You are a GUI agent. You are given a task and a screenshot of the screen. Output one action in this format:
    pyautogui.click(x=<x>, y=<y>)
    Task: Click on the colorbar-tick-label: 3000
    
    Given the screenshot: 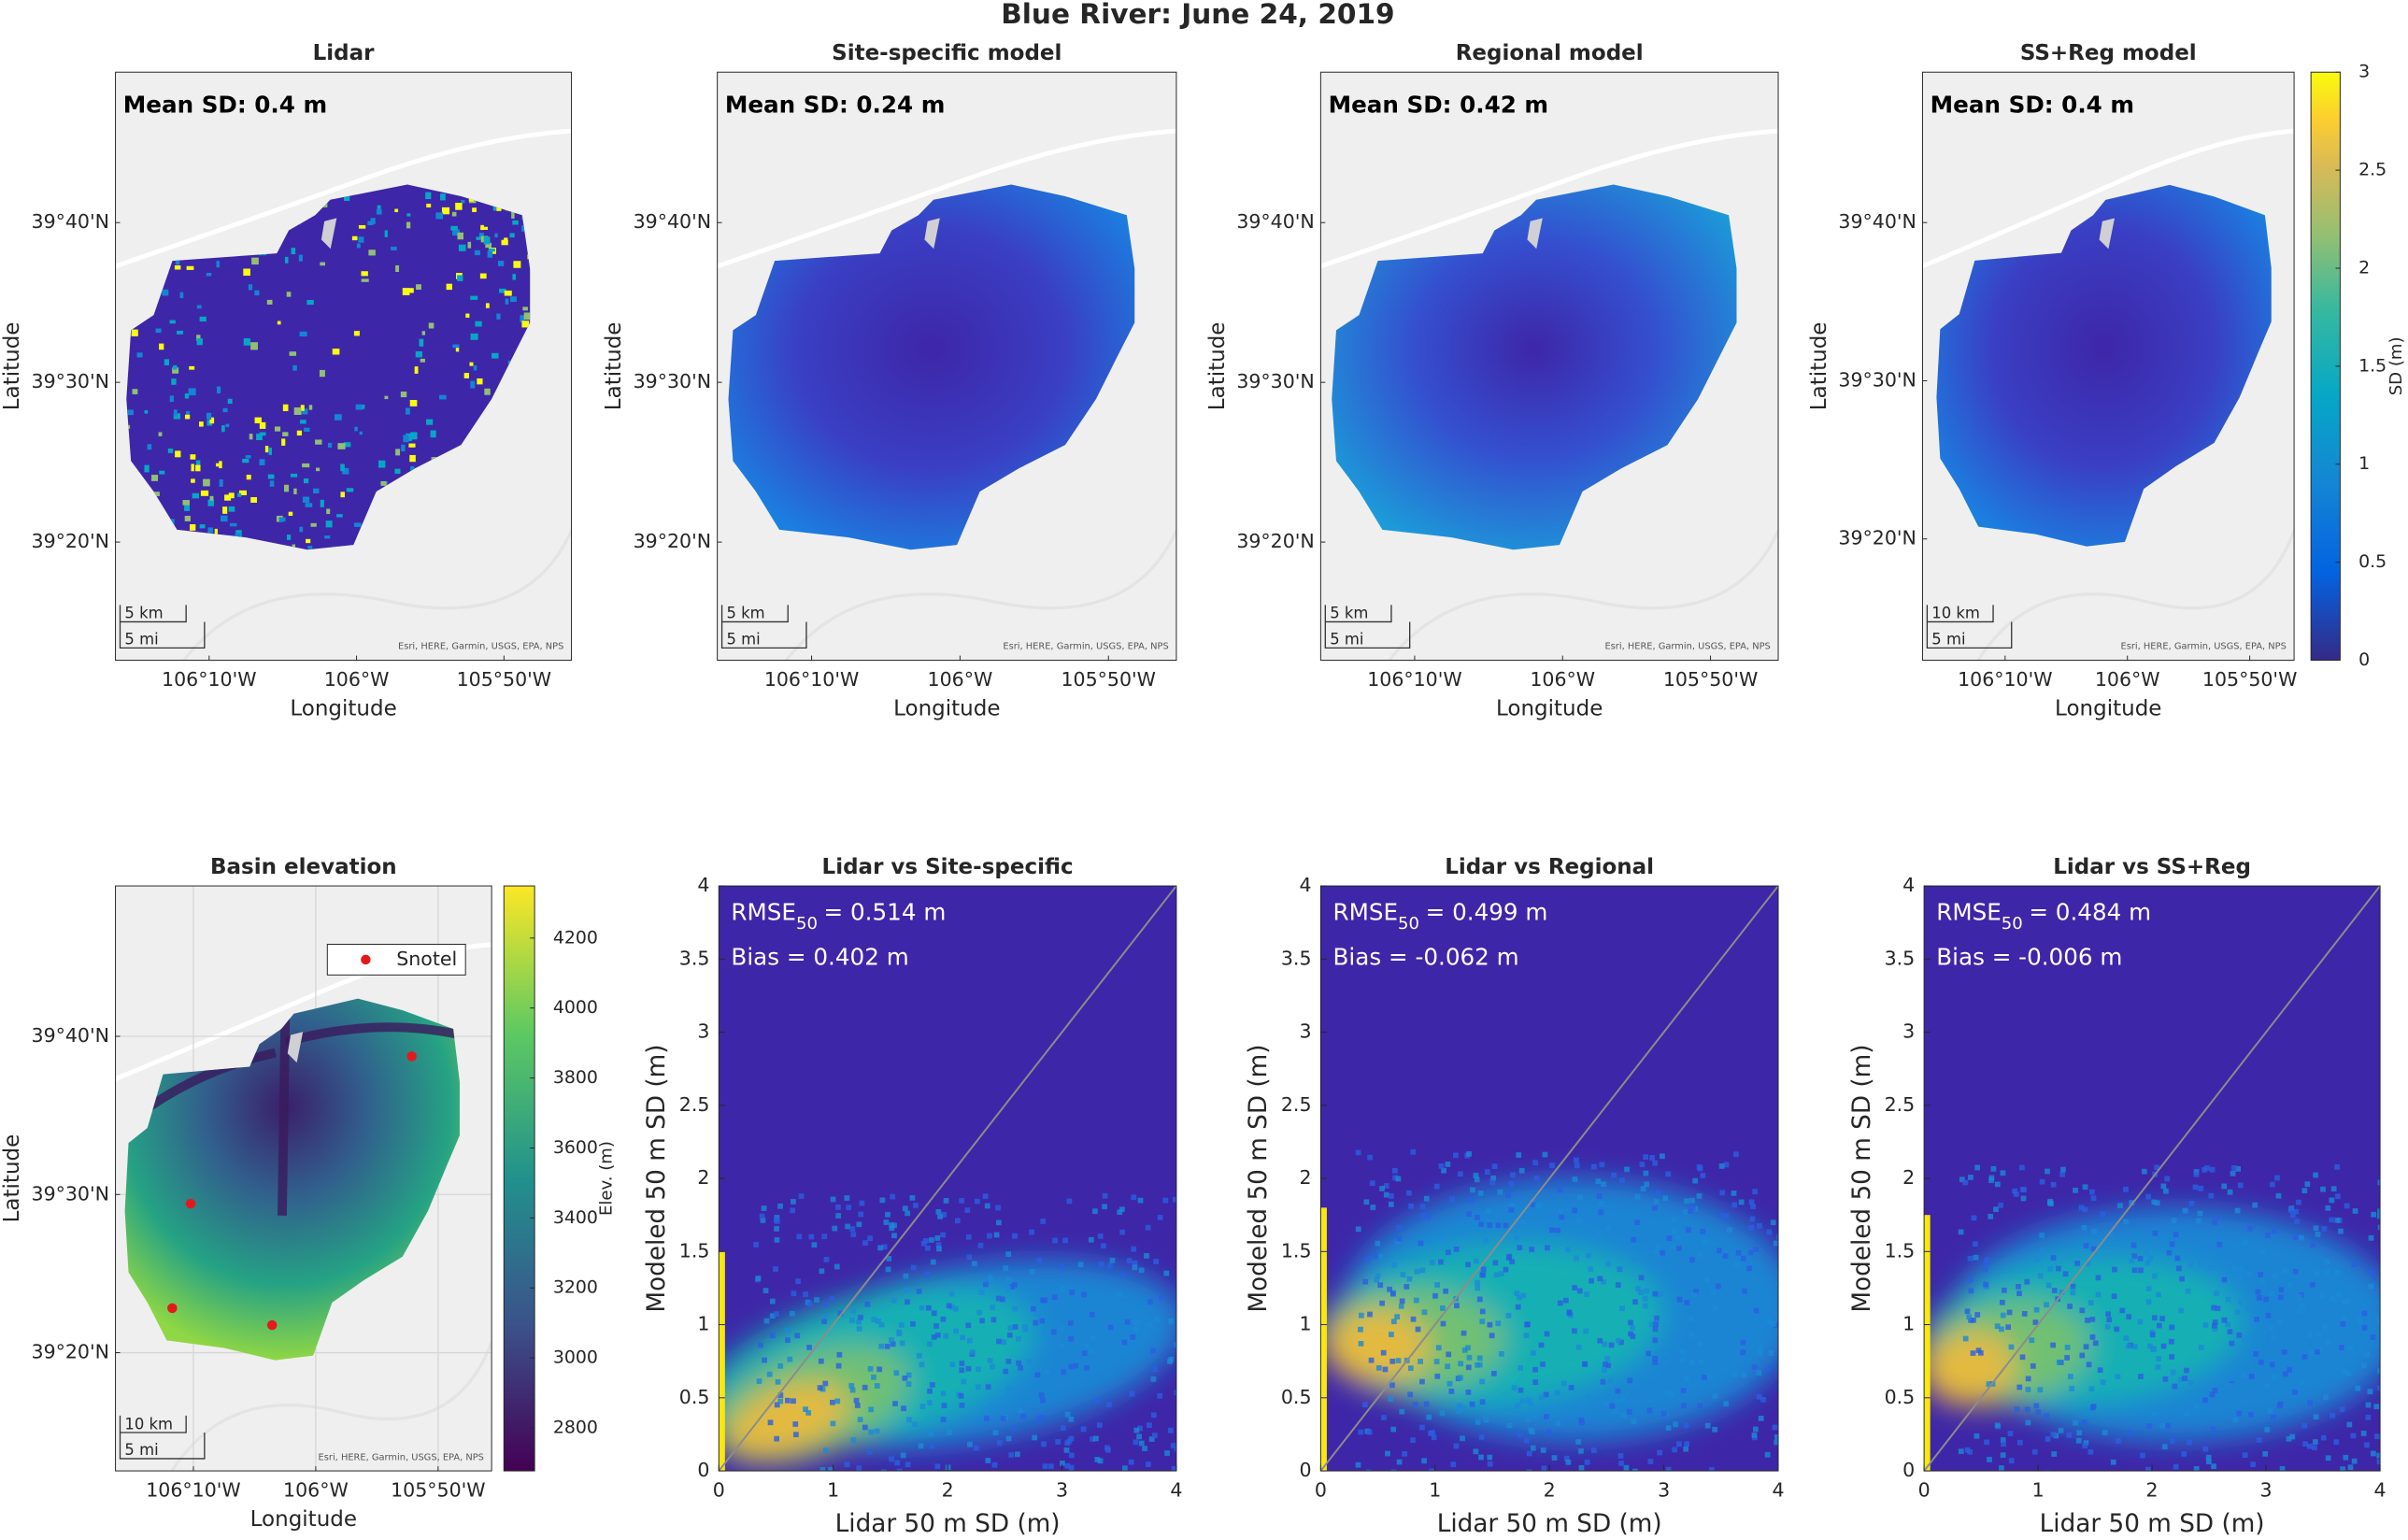 What is the action you would take?
    pyautogui.click(x=575, y=1358)
    